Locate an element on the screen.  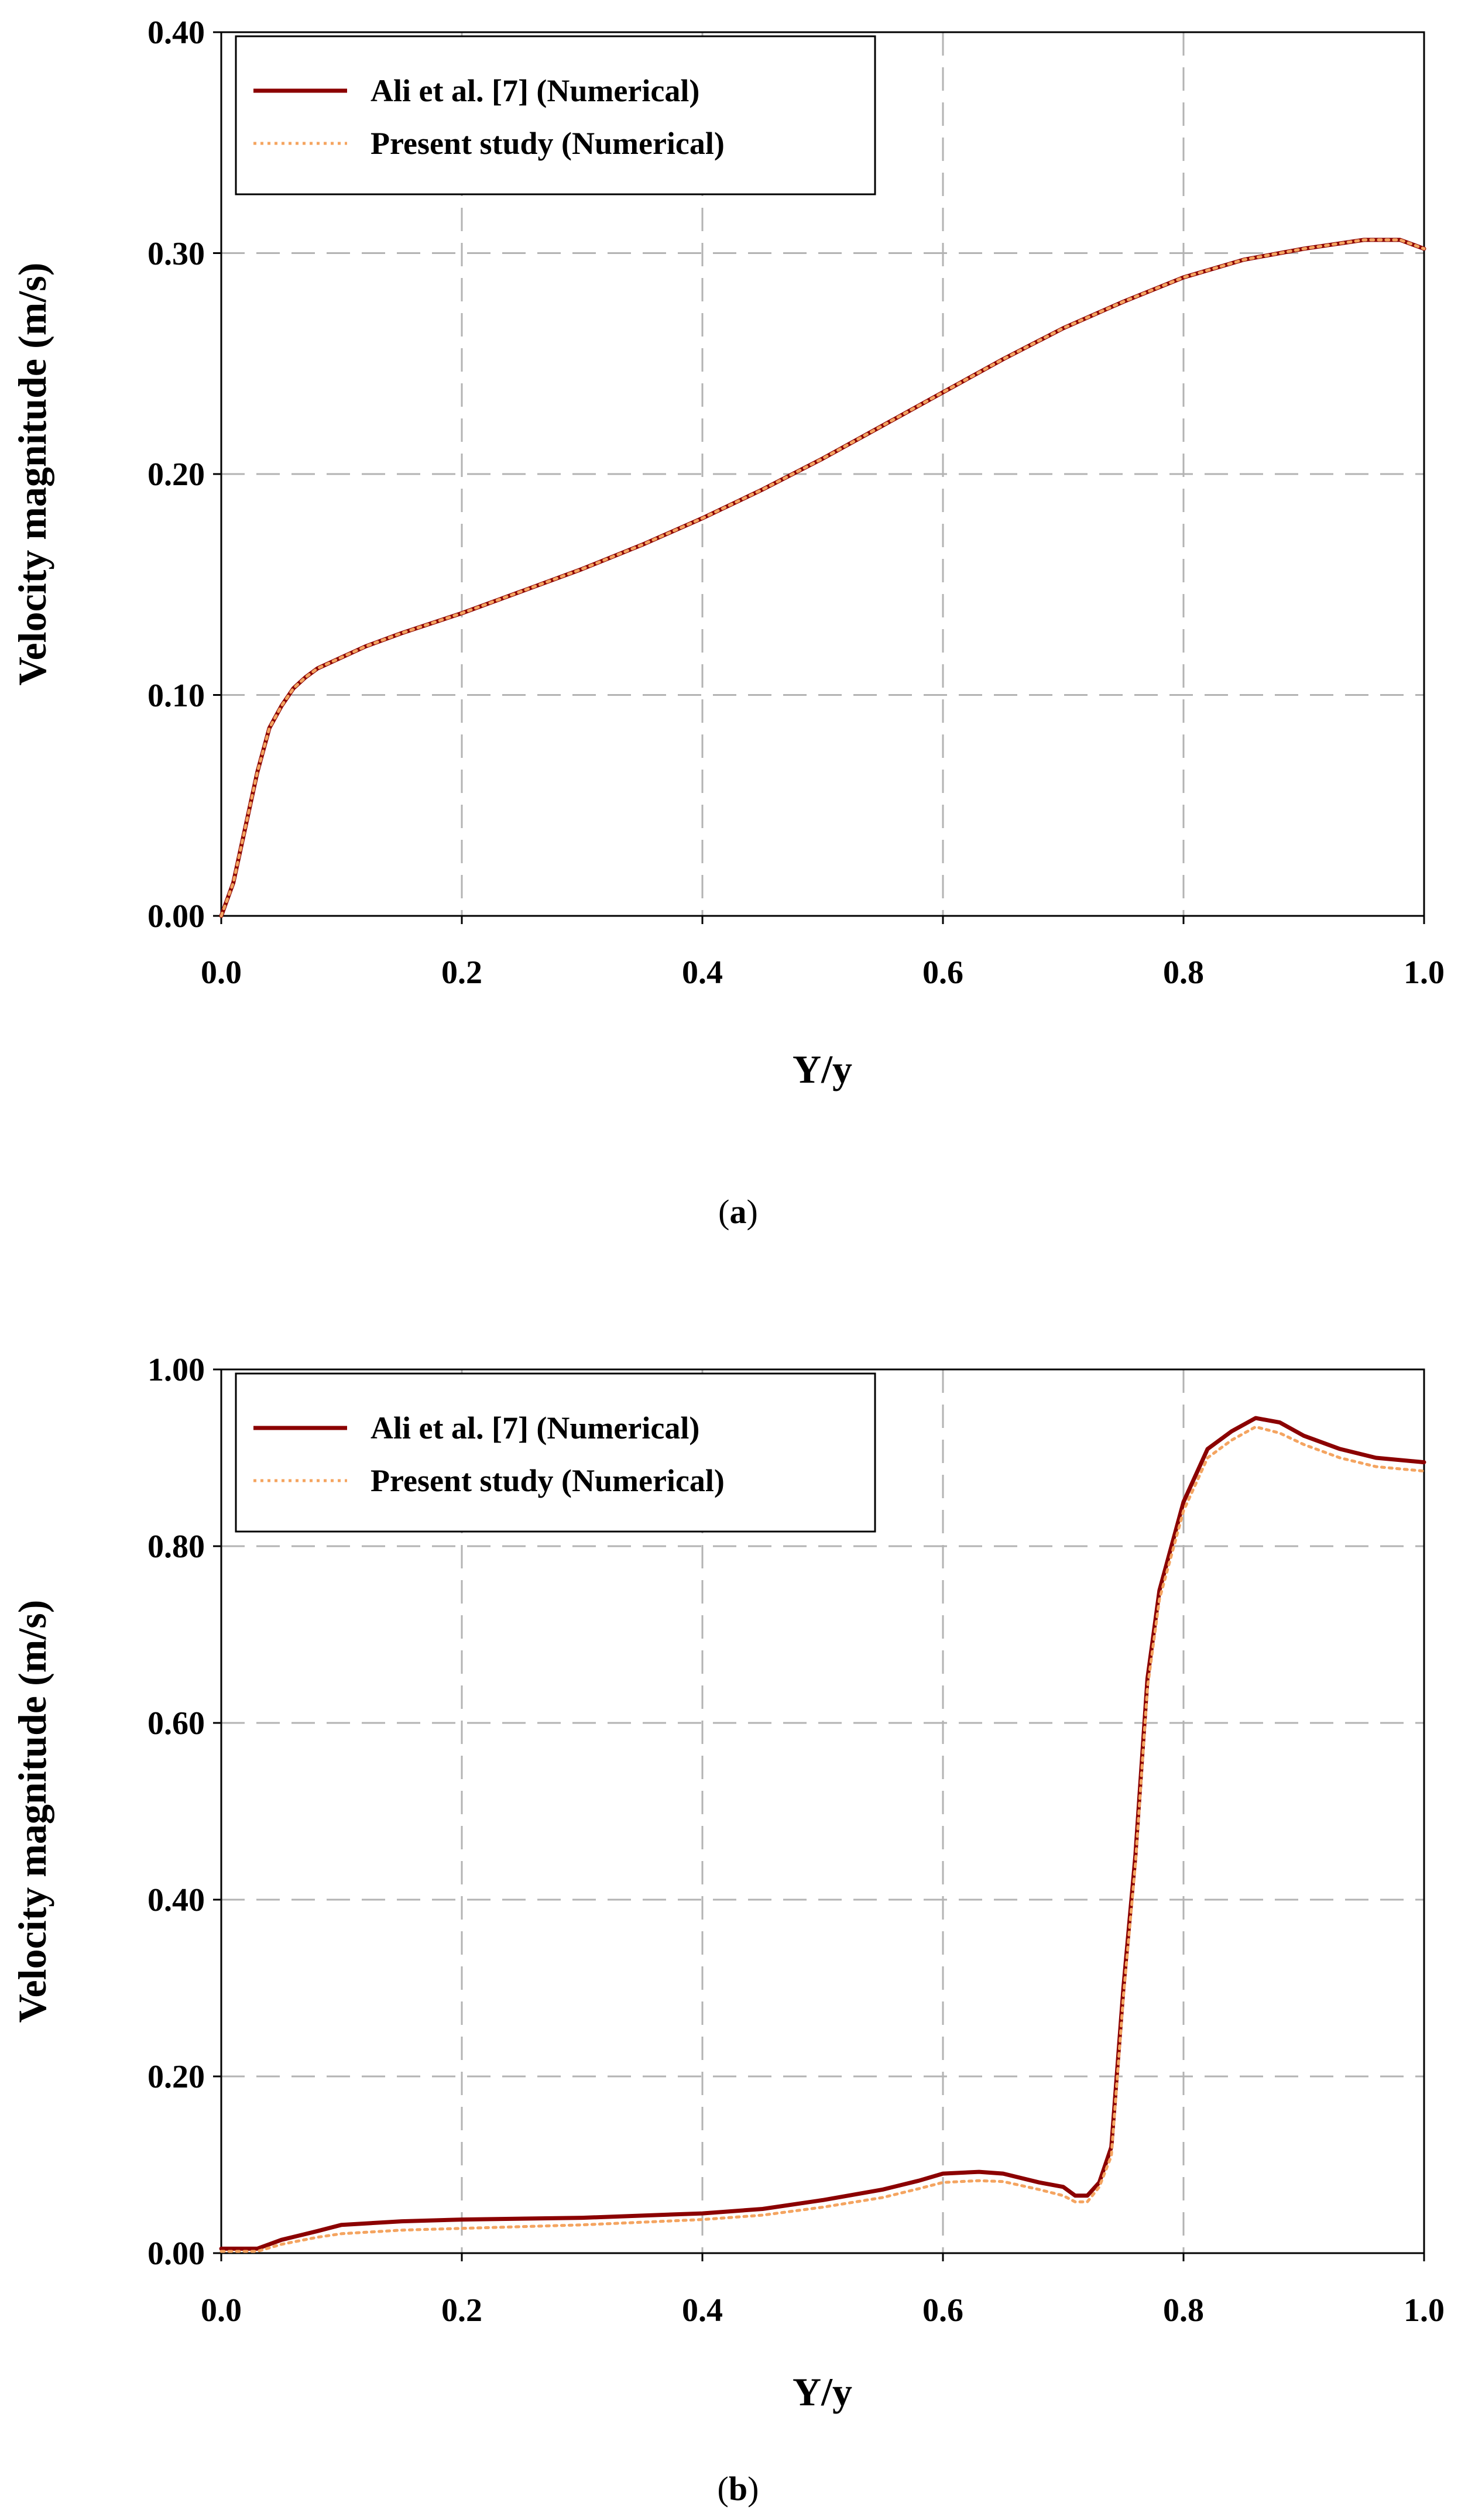
panel-a-y-tick-label: 0.40 is located at coordinates (176, 33).